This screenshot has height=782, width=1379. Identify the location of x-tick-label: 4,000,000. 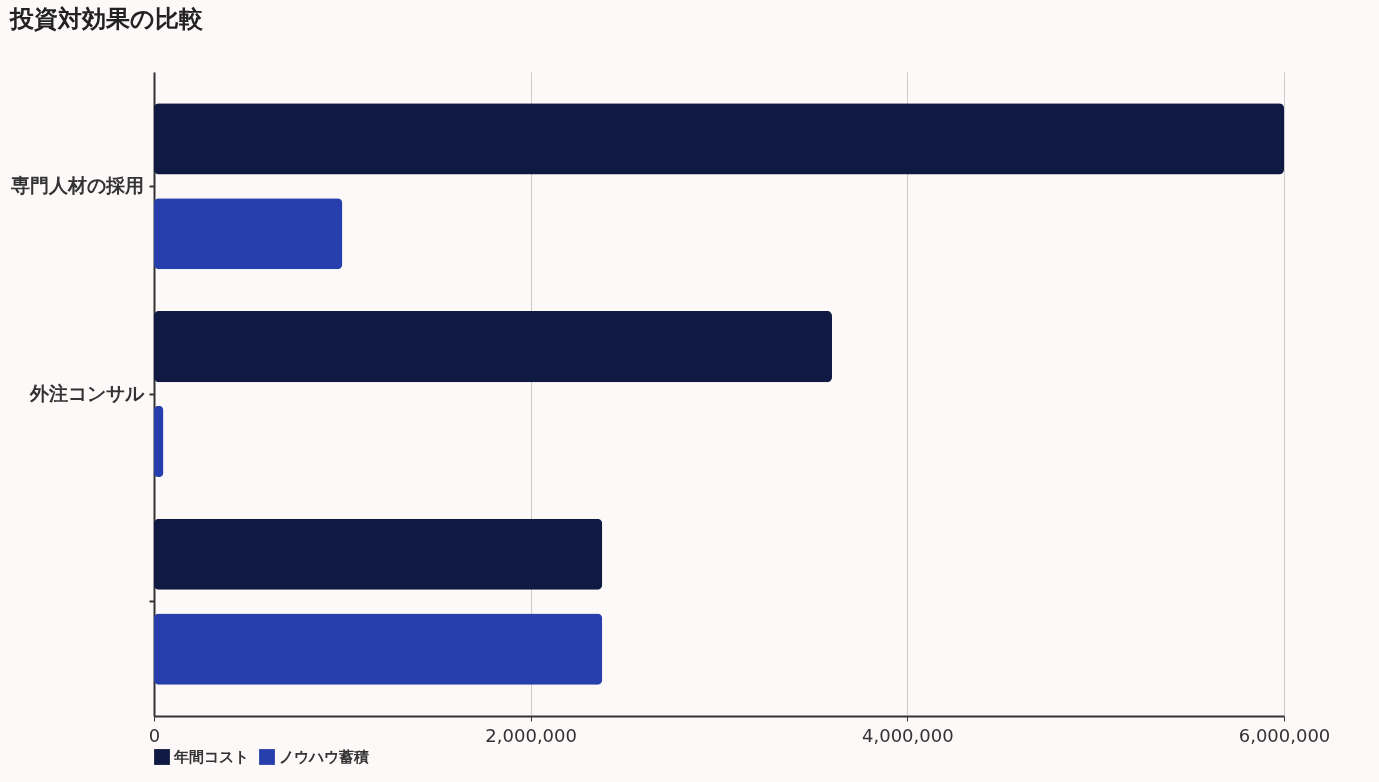
(908, 735).